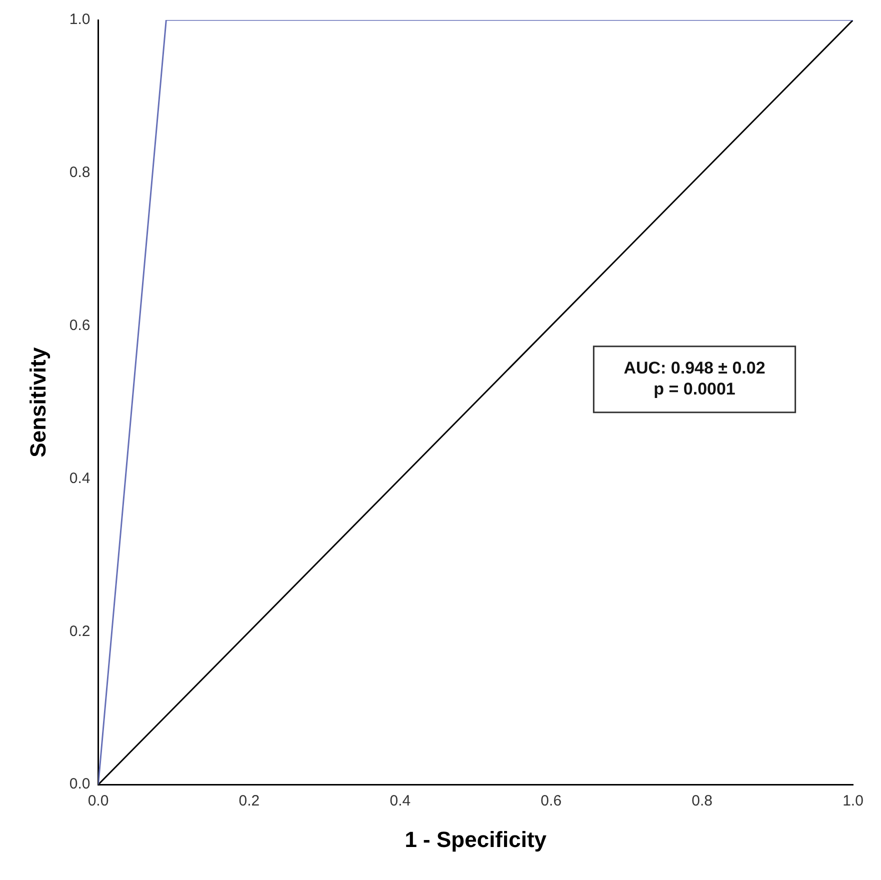  Describe the element at coordinates (79, 631) in the screenshot. I see `y-tick-label: 0.2` at that location.